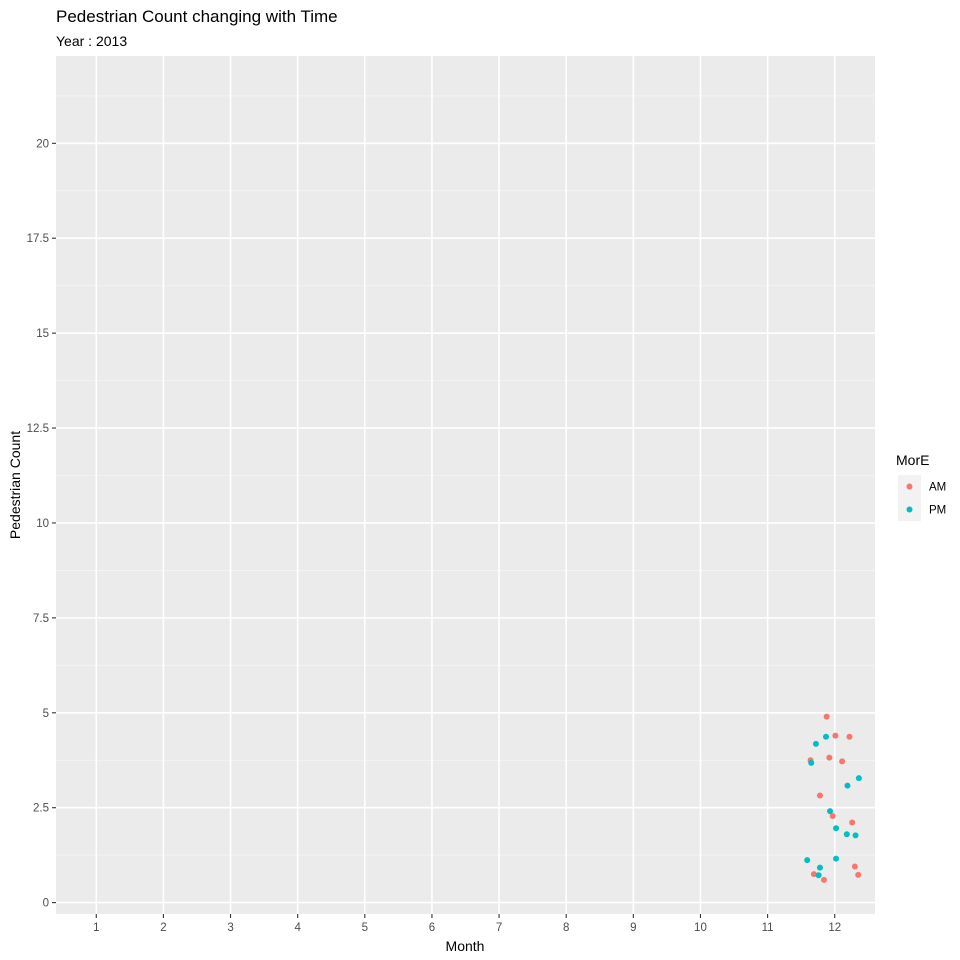 This screenshot has width=960, height=960. Describe the element at coordinates (912, 460) in the screenshot. I see `legend-title: MorE` at that location.